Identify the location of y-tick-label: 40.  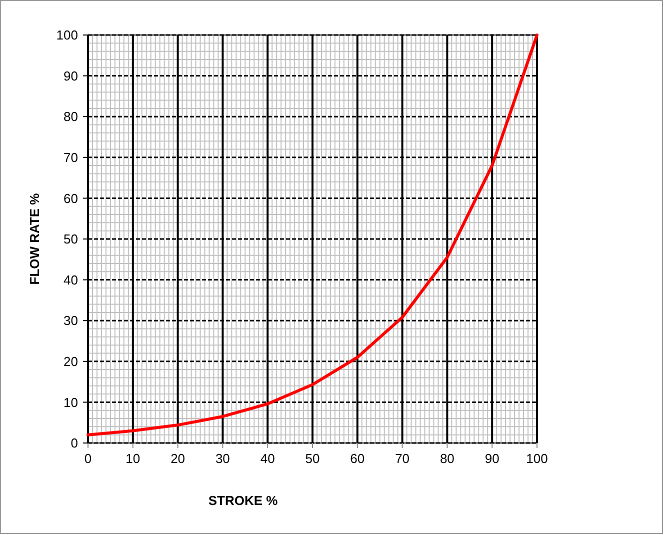
(71, 280).